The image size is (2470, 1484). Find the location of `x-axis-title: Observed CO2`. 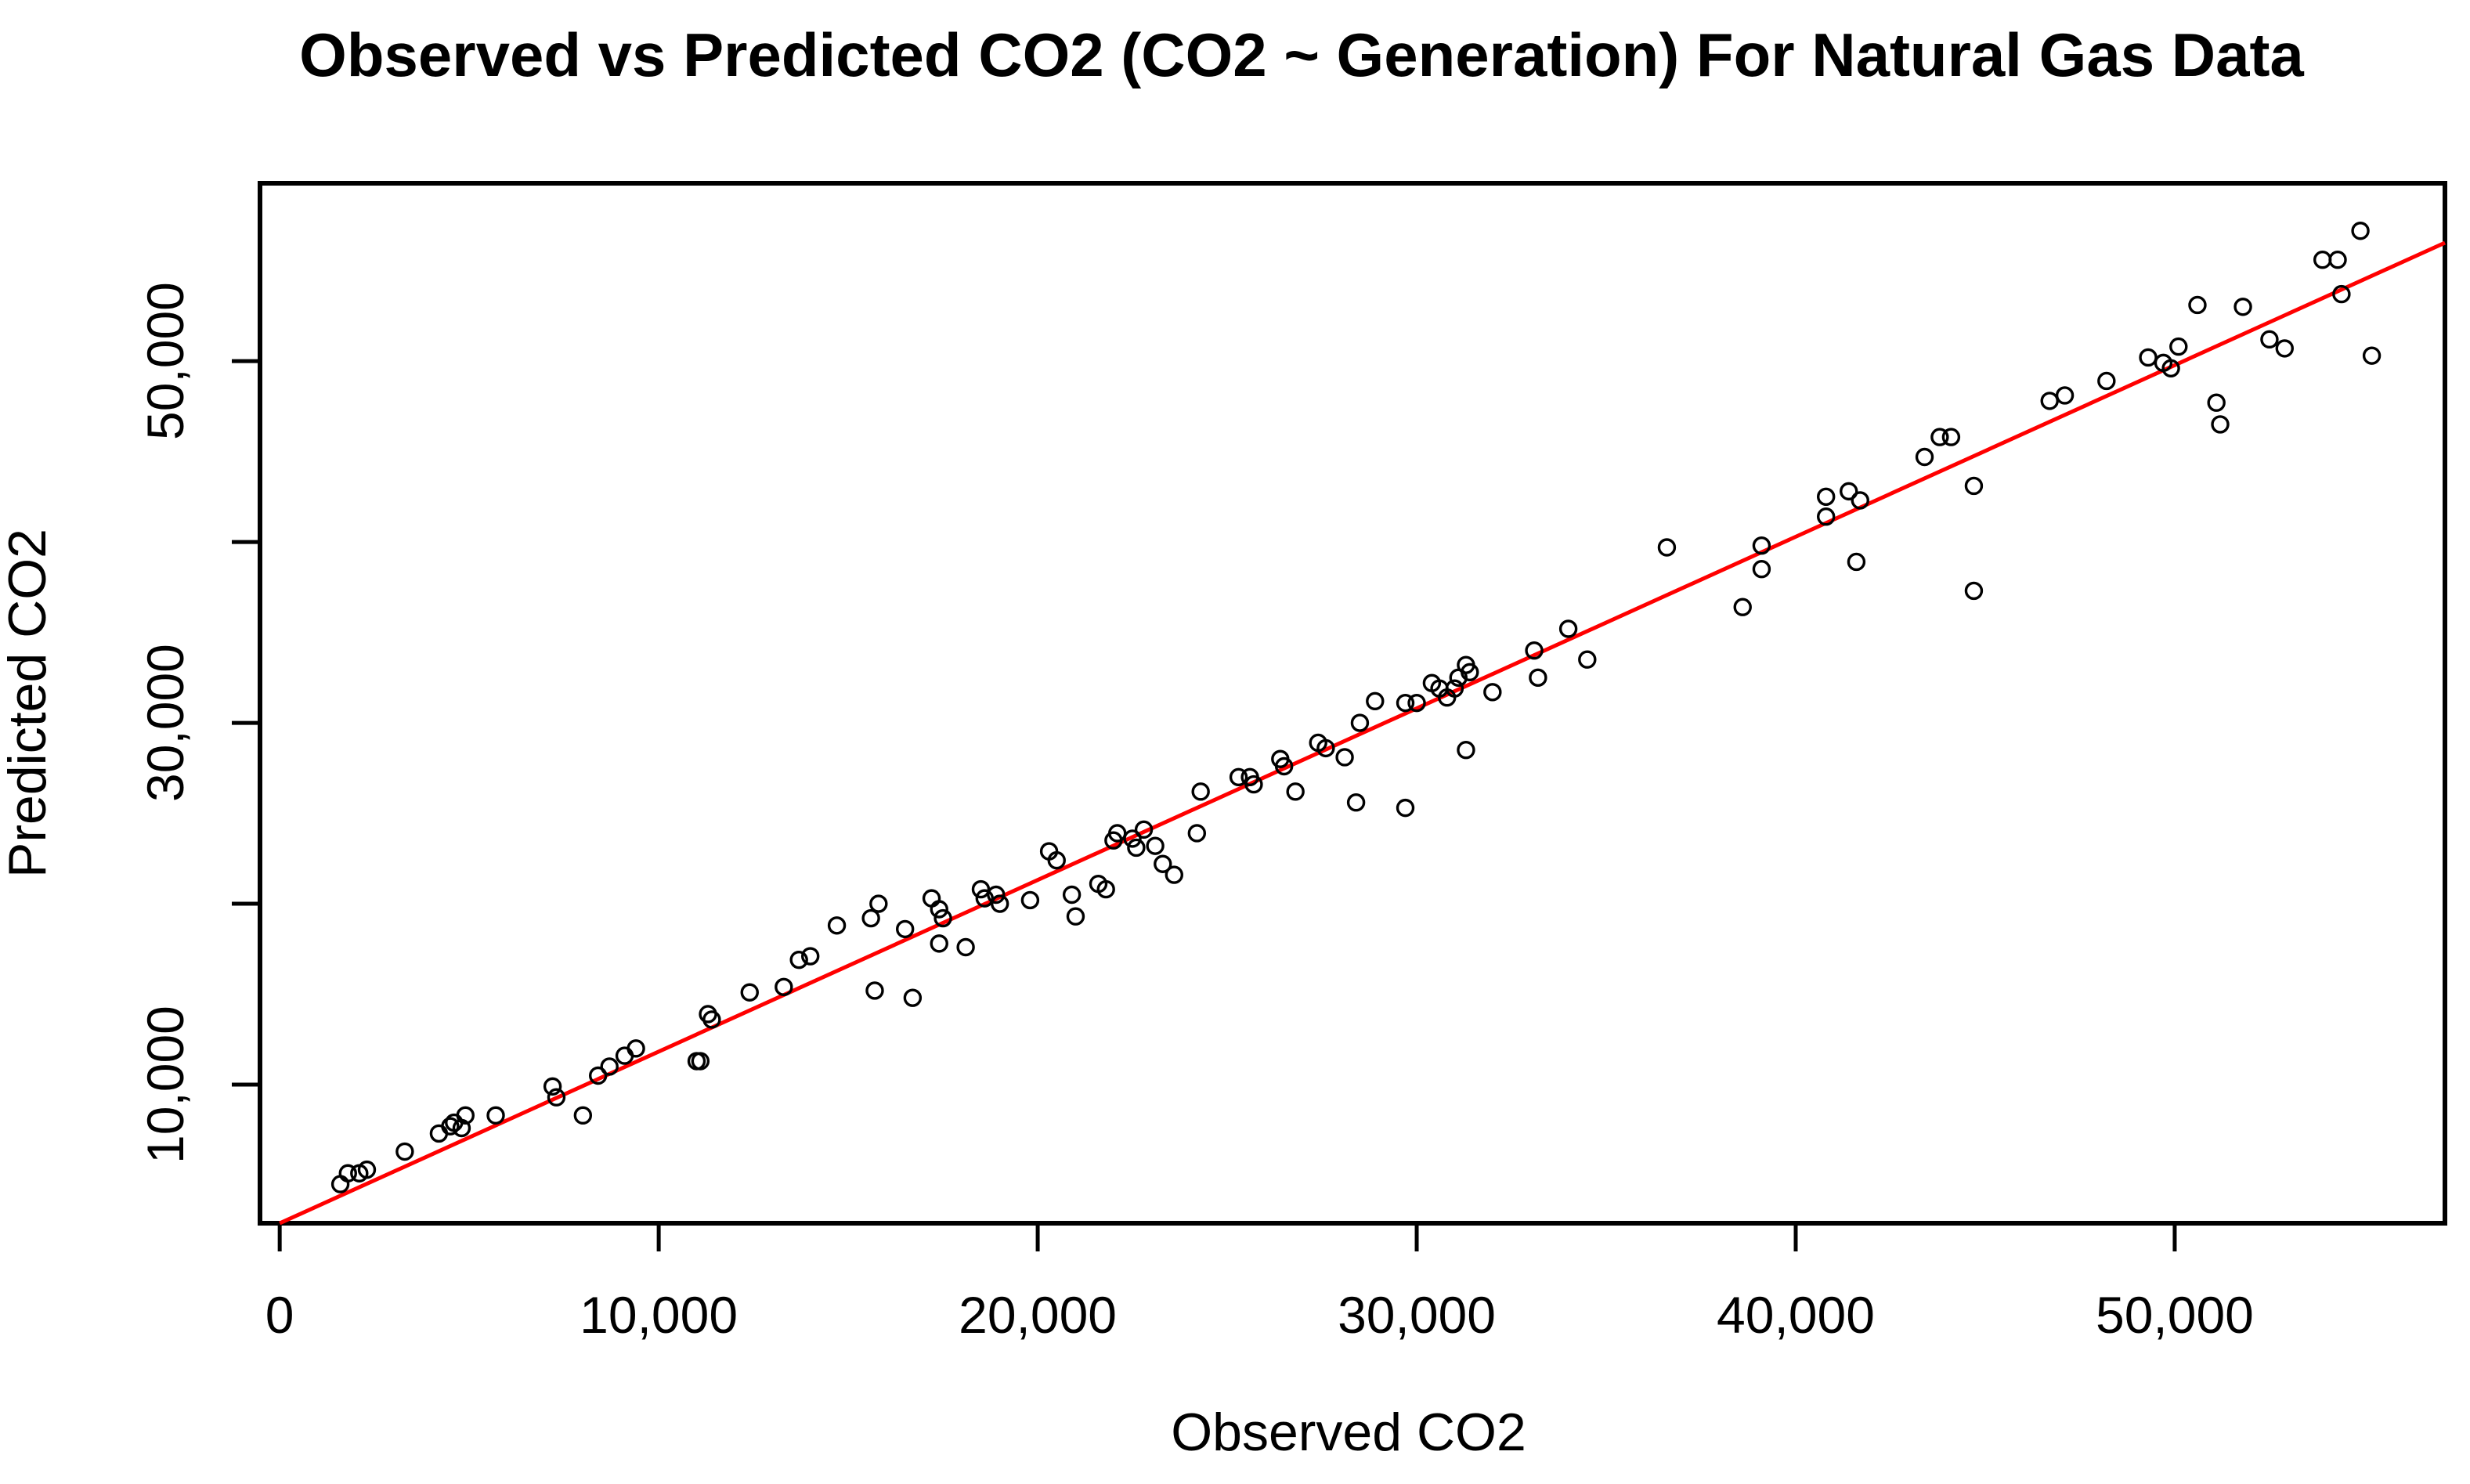

x-axis-title: Observed CO2 is located at coordinates (1348, 1432).